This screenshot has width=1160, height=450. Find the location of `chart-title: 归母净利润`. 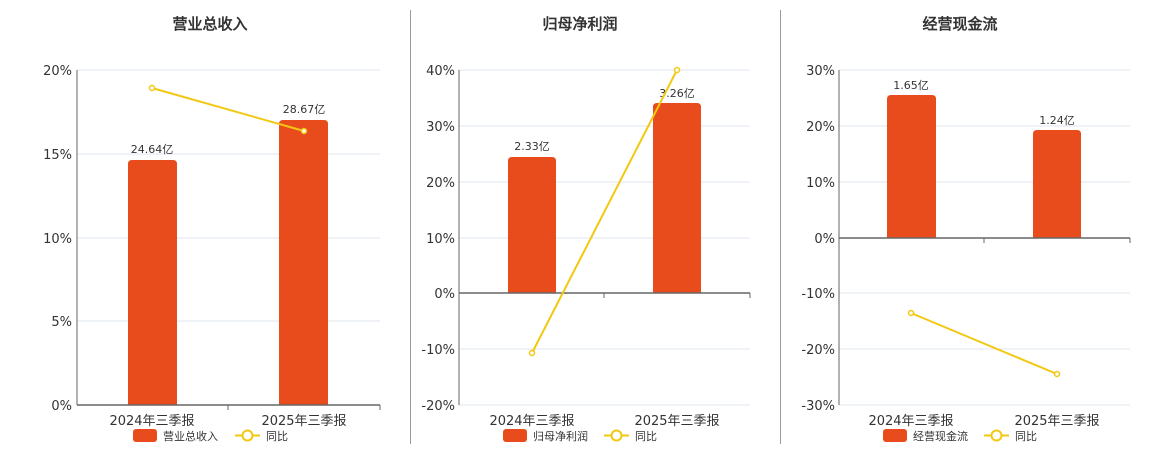

chart-title: 归母净利润 is located at coordinates (579, 24).